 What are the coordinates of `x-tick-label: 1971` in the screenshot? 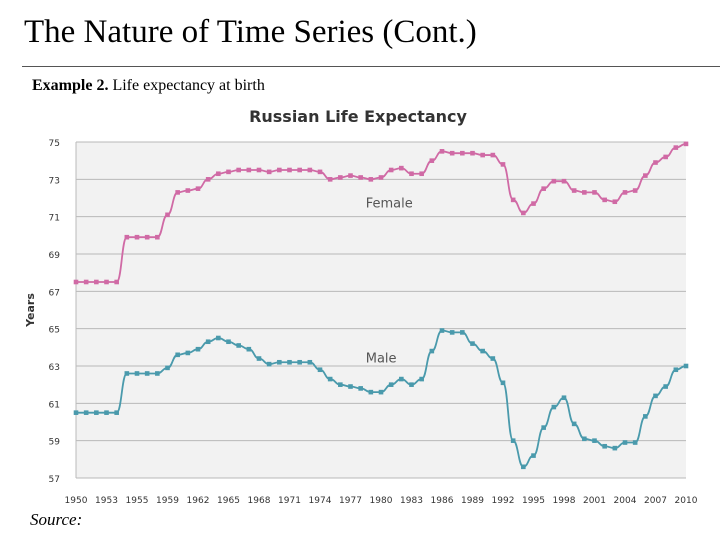 It's located at (289, 501).